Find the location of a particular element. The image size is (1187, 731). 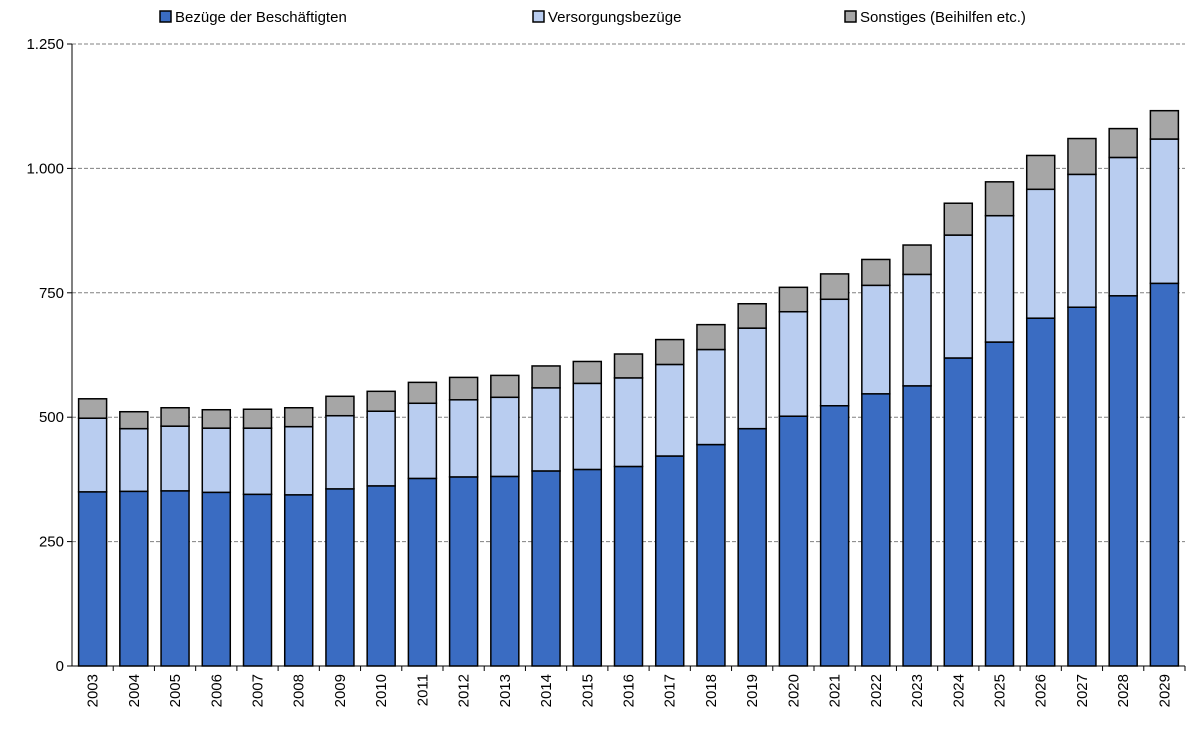

x-tick-label: 2018 is located at coordinates (711, 690).